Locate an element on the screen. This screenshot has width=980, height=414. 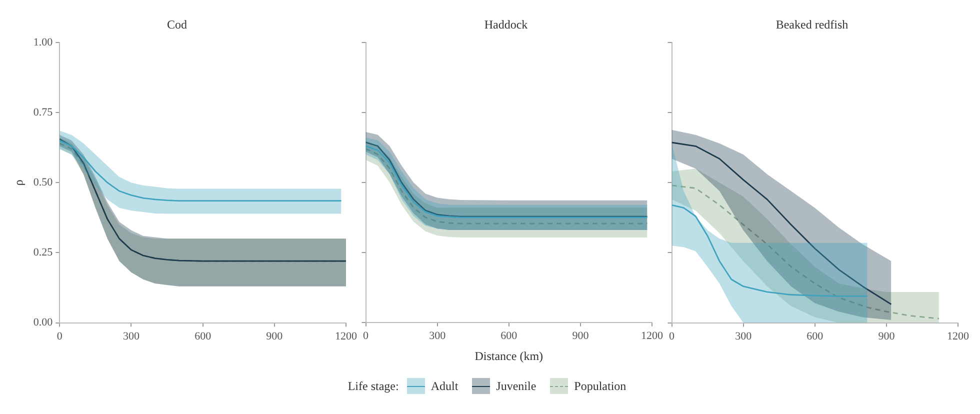
x-axis-title: Distance (km) is located at coordinates (509, 355).